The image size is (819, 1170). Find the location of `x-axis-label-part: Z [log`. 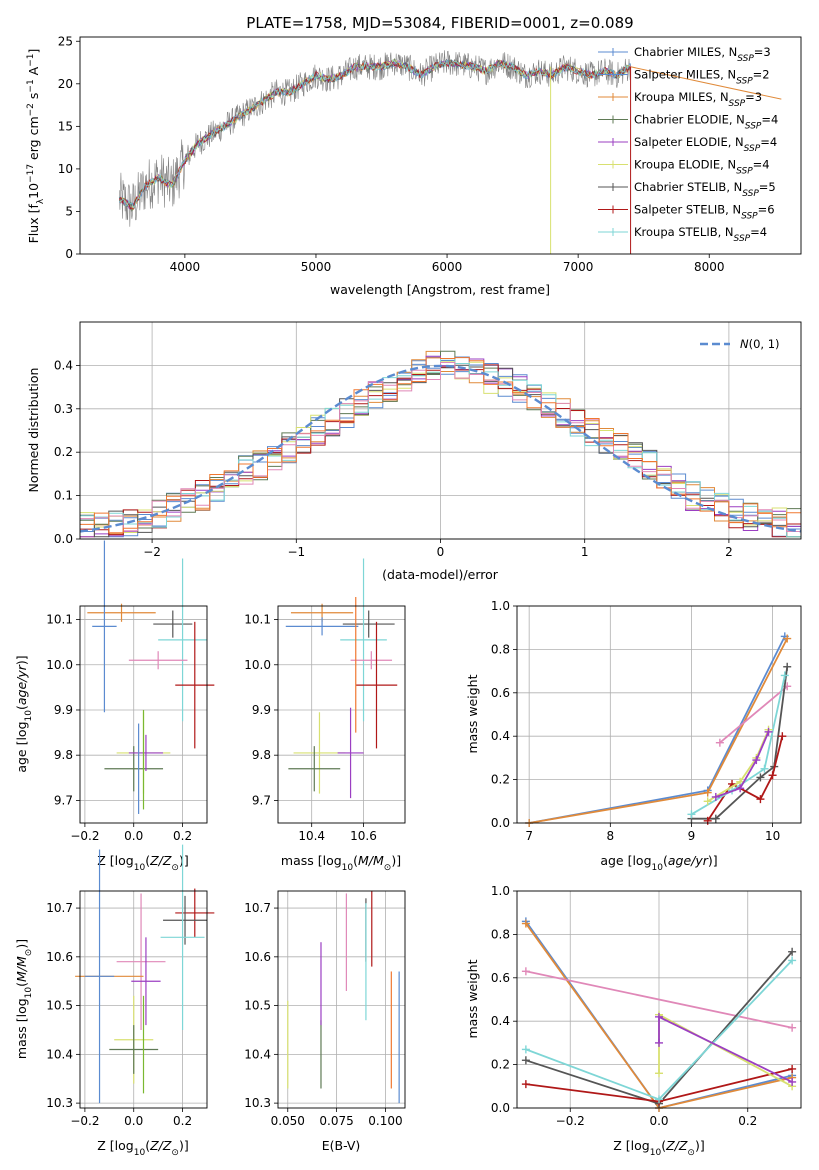

x-axis-label-part: Z [log is located at coordinates (115, 860).